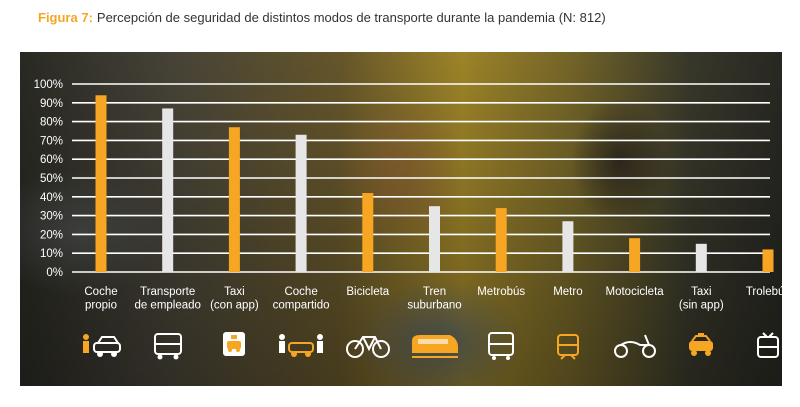 This screenshot has width=800, height=407. What do you see at coordinates (51, 217) in the screenshot?
I see `y-tick-label: 30%` at bounding box center [51, 217].